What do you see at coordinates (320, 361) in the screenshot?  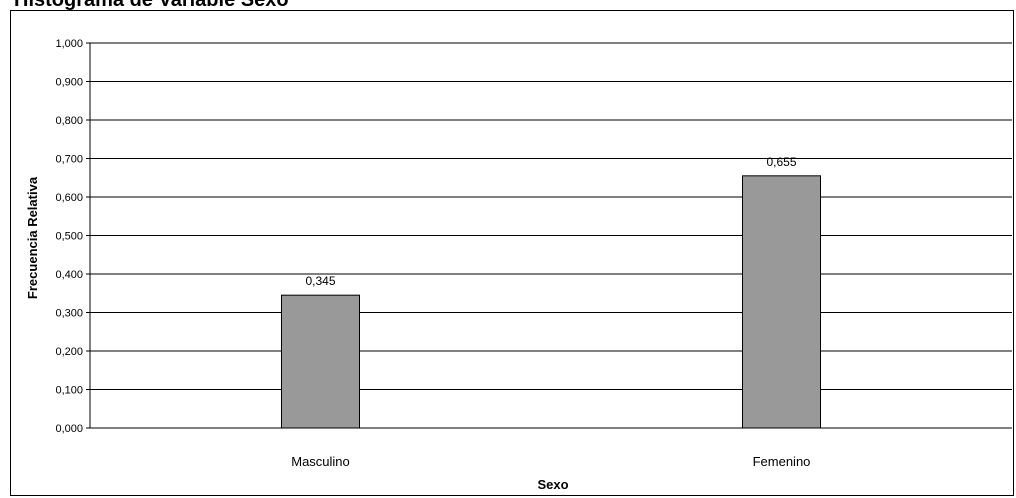 I see `bar-masculino` at bounding box center [320, 361].